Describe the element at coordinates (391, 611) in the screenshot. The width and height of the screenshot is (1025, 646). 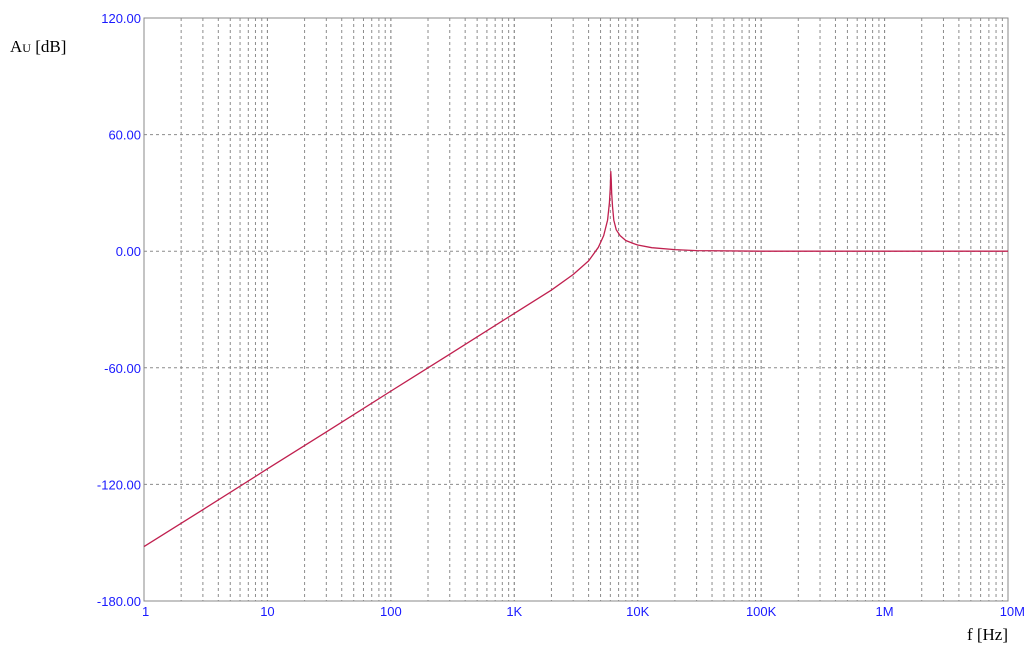
I see `x-tick-label: 100` at that location.